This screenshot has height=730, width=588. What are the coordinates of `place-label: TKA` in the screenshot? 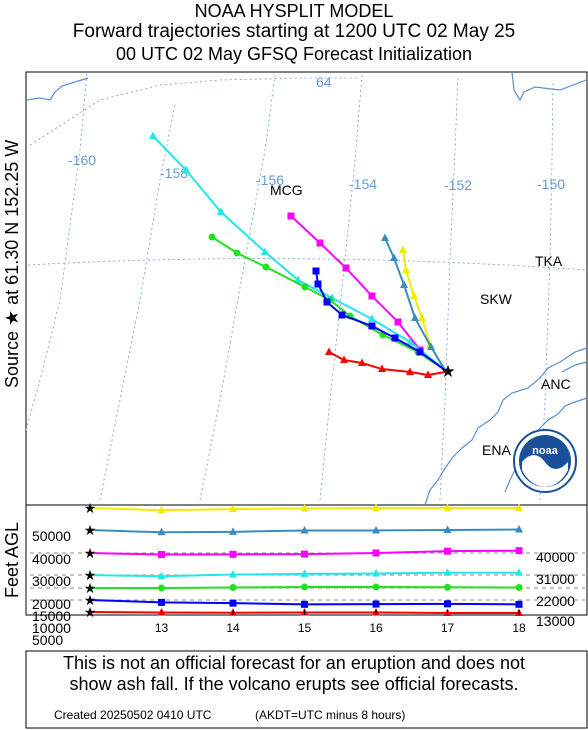 It's located at (549, 261).